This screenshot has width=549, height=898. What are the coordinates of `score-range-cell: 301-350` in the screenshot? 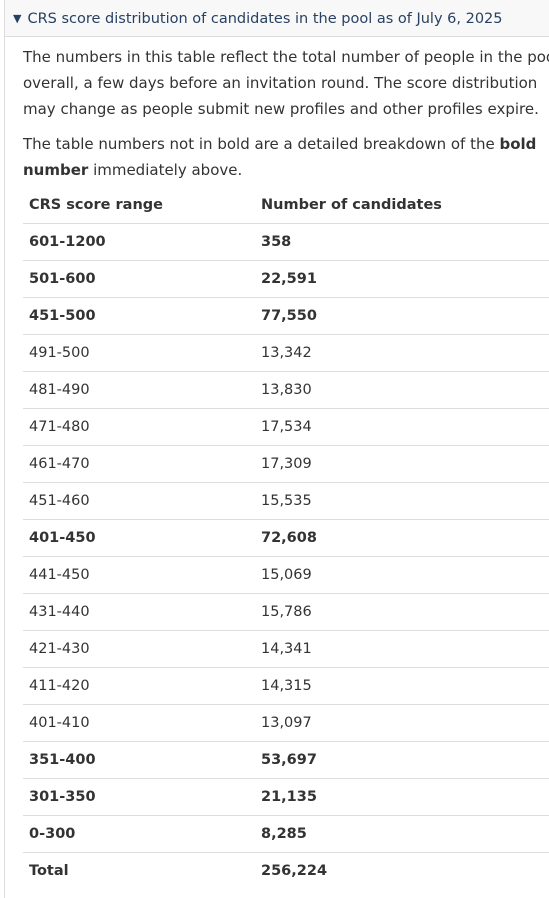 It's located at (139, 797).